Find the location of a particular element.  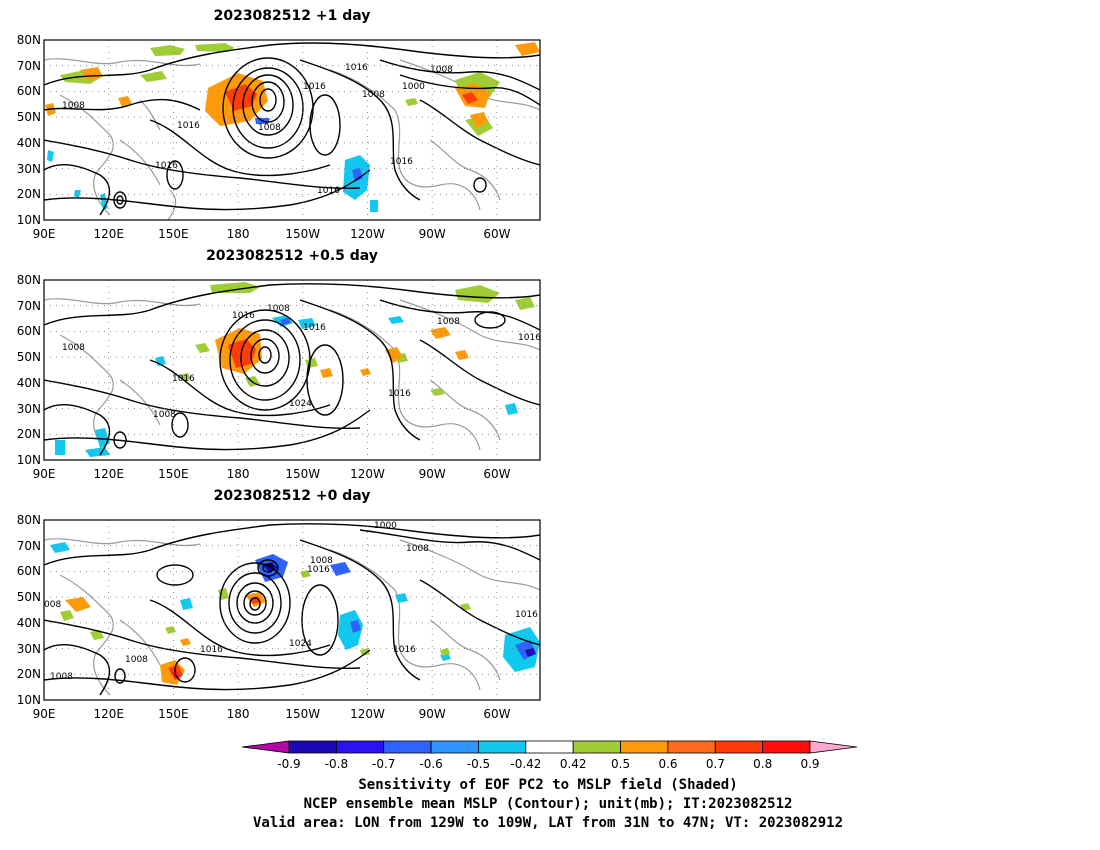

panel-1-title: 2023082512 +1 day is located at coordinates (292, 16).